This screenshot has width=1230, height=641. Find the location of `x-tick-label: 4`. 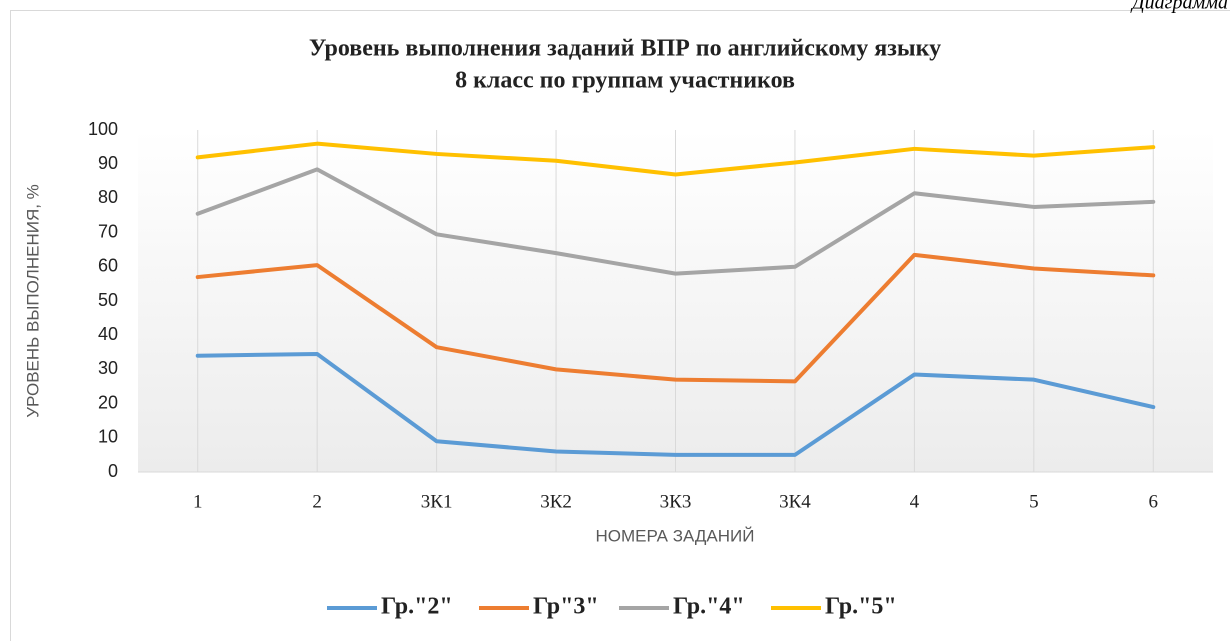

x-tick-label: 4 is located at coordinates (915, 501).